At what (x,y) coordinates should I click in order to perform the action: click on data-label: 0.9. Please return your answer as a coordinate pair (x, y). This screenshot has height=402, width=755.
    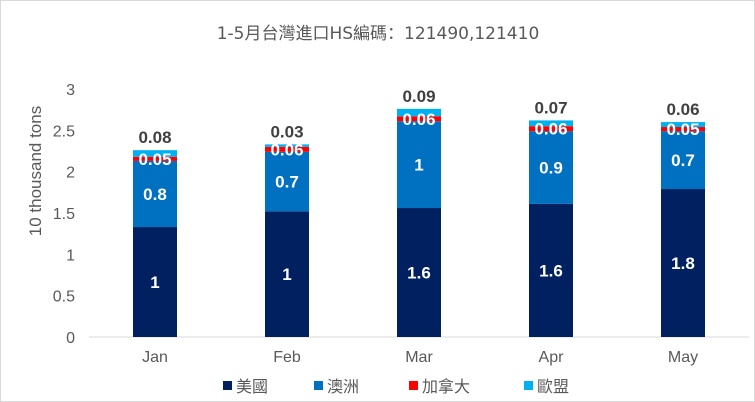
    Looking at the image, I should click on (551, 168).